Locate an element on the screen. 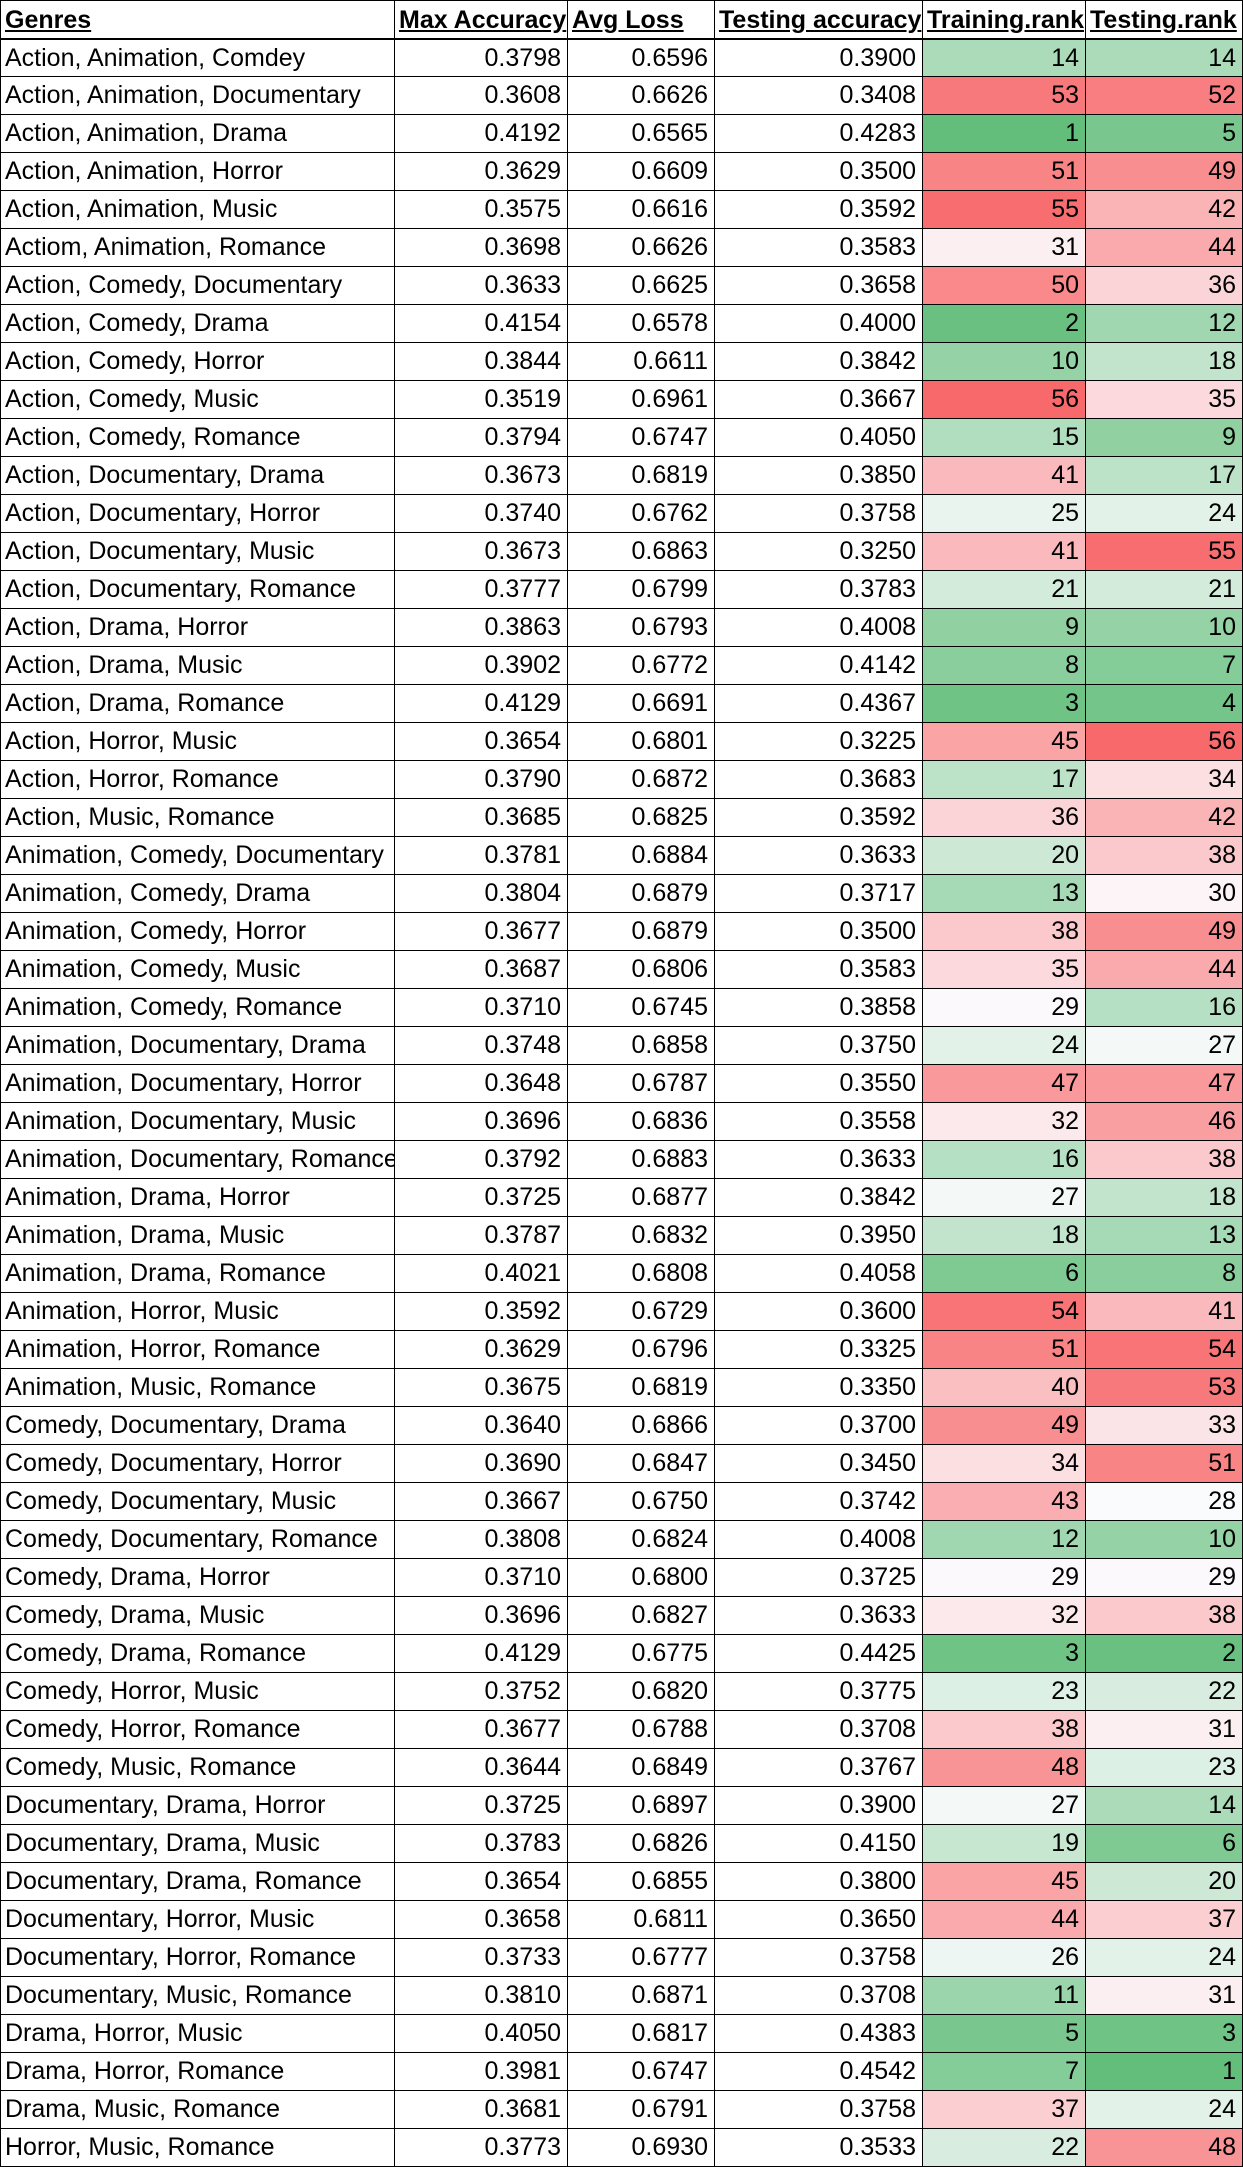  cell-max-accuracy: 0.3748 is located at coordinates (481, 1046).